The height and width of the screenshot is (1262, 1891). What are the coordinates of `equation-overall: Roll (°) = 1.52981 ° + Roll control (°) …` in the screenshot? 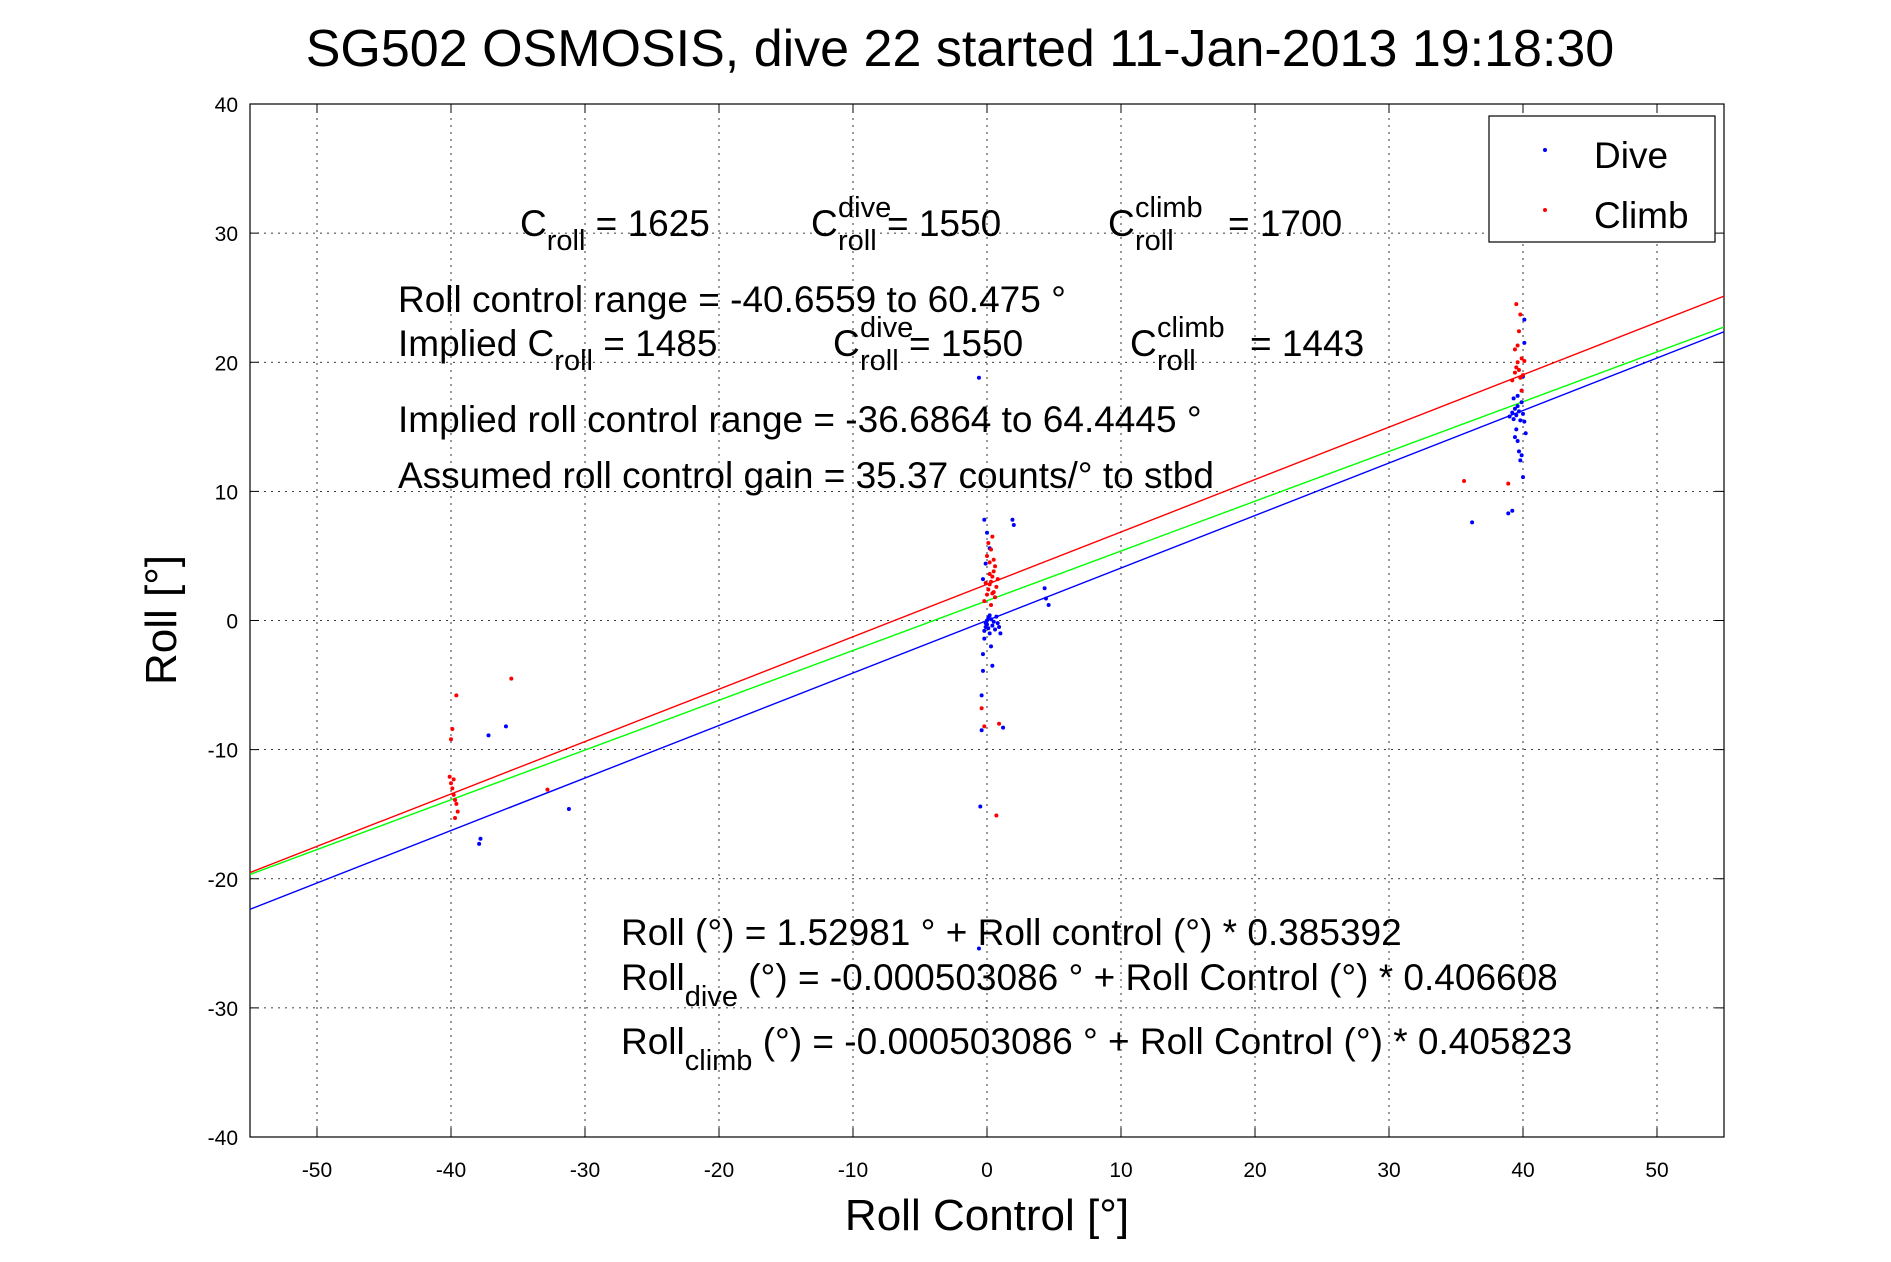 It's located at (1011, 932).